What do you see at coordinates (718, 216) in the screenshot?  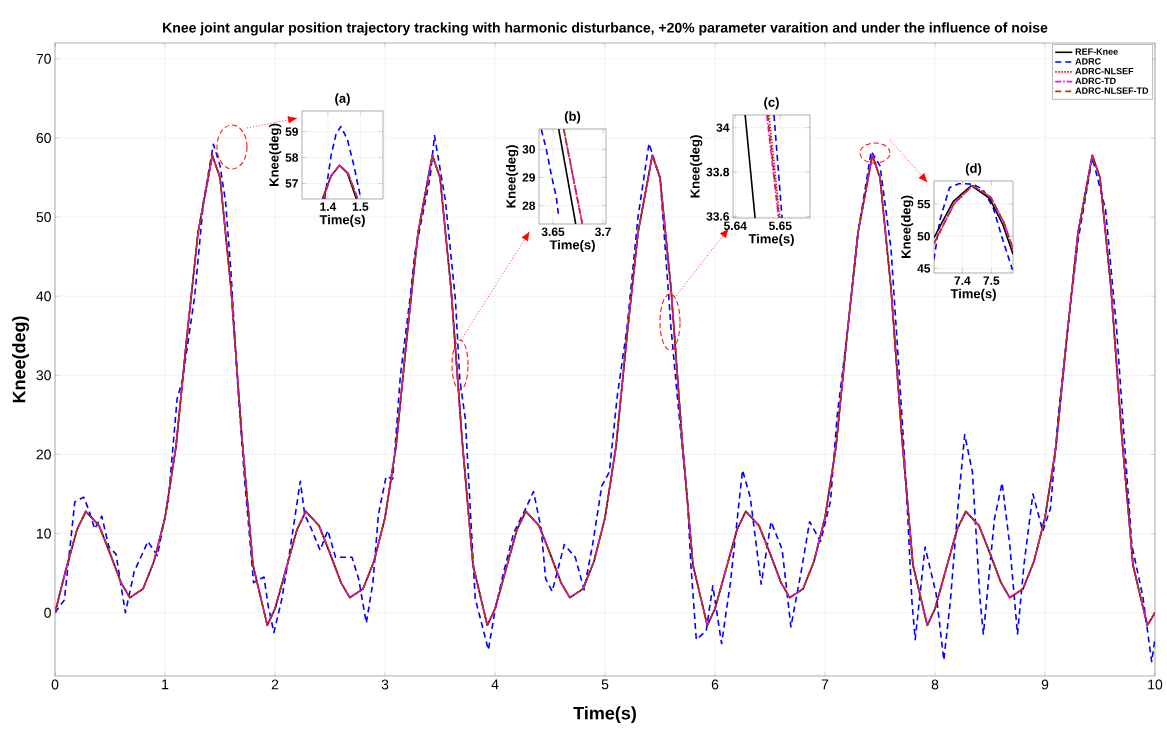 I see `y-tick-label: 33.6` at bounding box center [718, 216].